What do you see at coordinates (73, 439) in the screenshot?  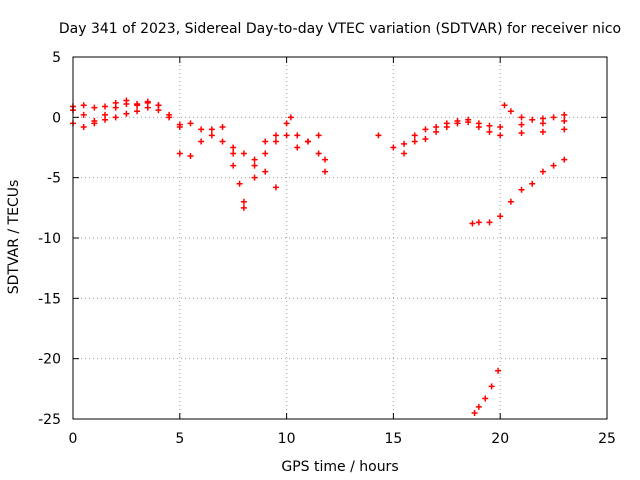 I see `x-tick-label: 0` at bounding box center [73, 439].